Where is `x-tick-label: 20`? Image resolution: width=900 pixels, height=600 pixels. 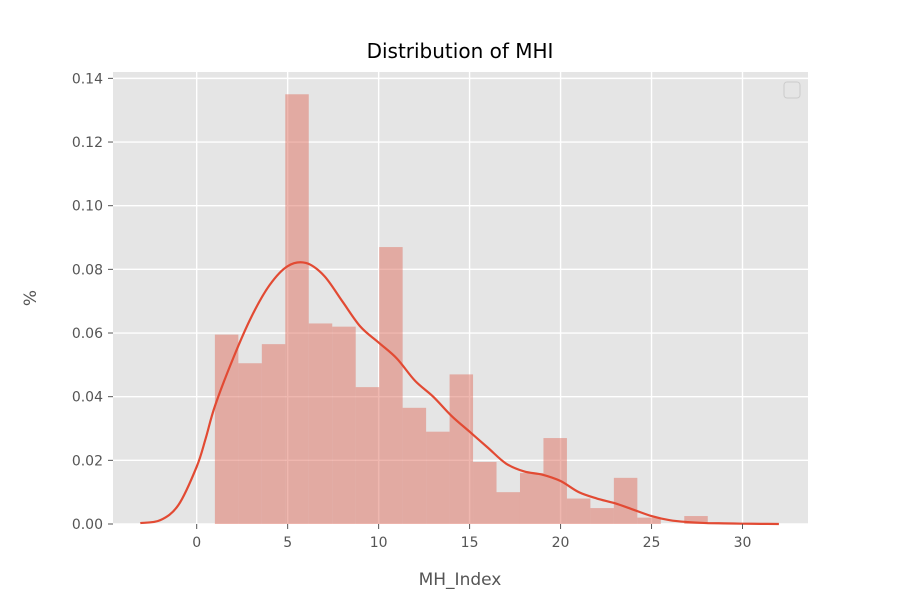 x-tick-label: 20 is located at coordinates (561, 543).